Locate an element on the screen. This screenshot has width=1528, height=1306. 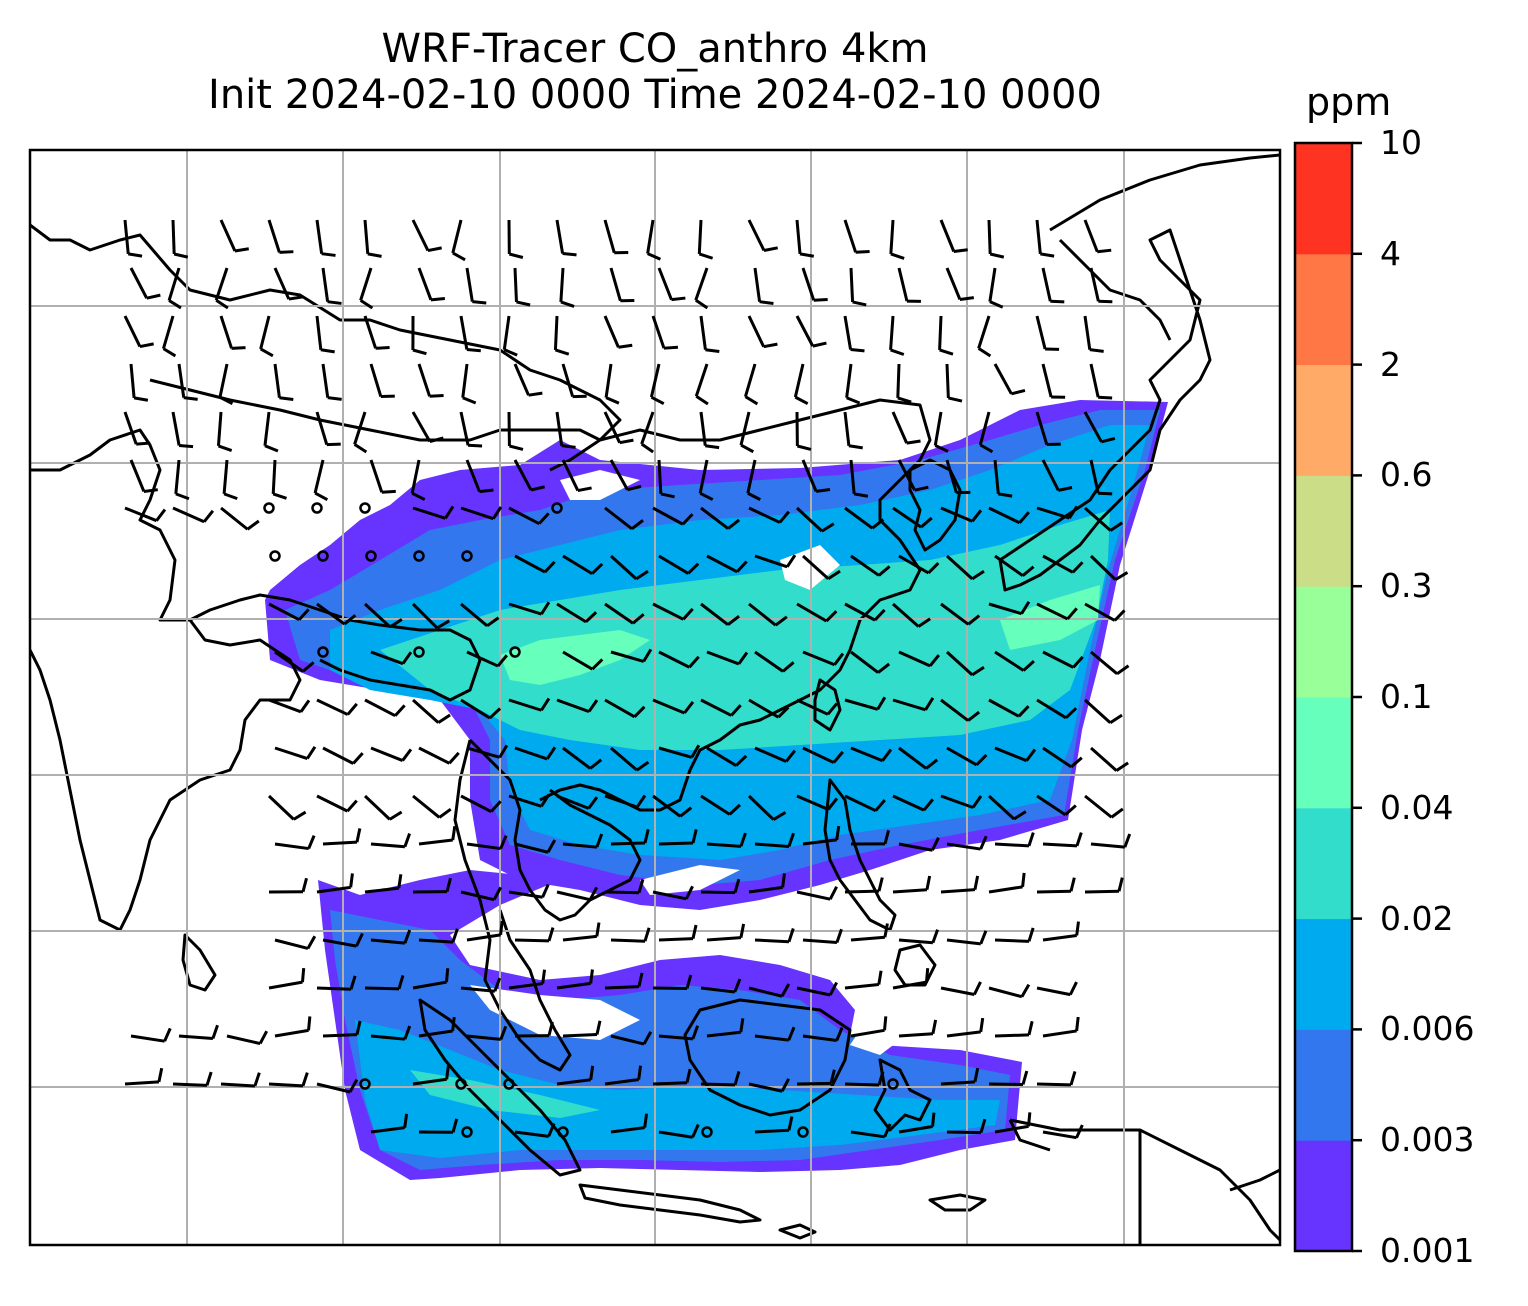
field-band-north-turquoise is located at coordinates (745, 630).